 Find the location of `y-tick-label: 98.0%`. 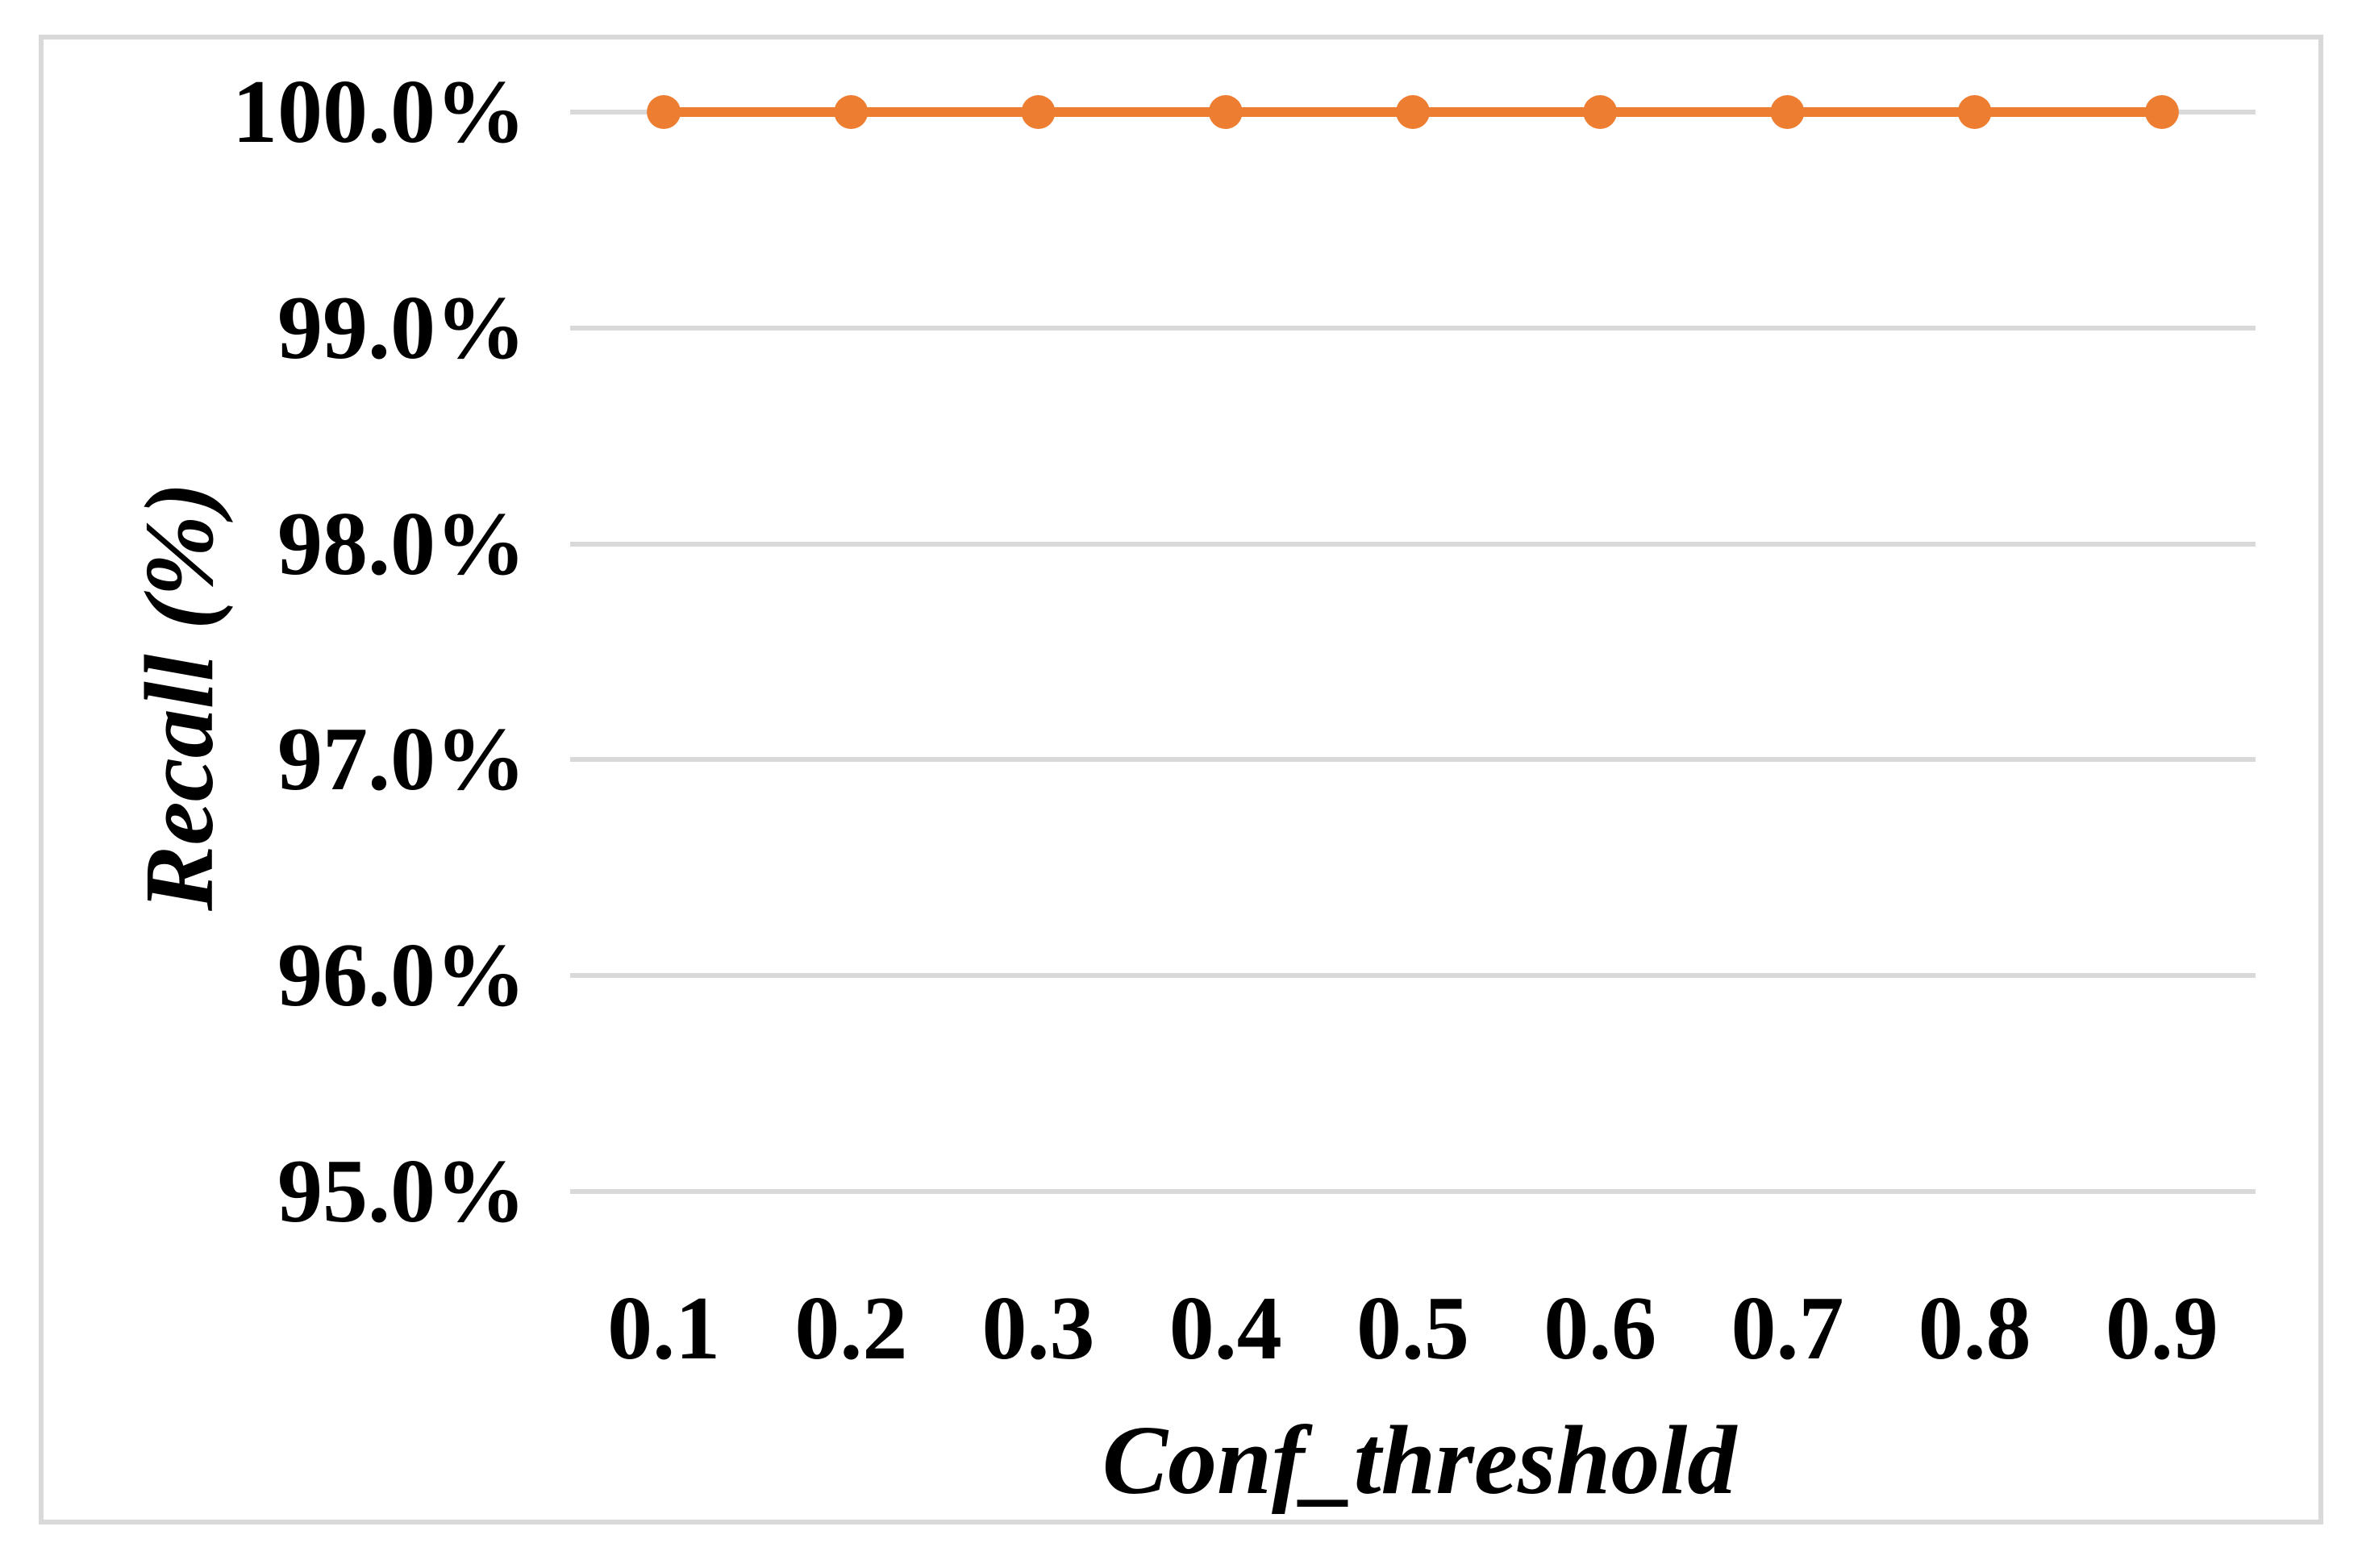

y-tick-label: 98.0% is located at coordinates (401, 543).